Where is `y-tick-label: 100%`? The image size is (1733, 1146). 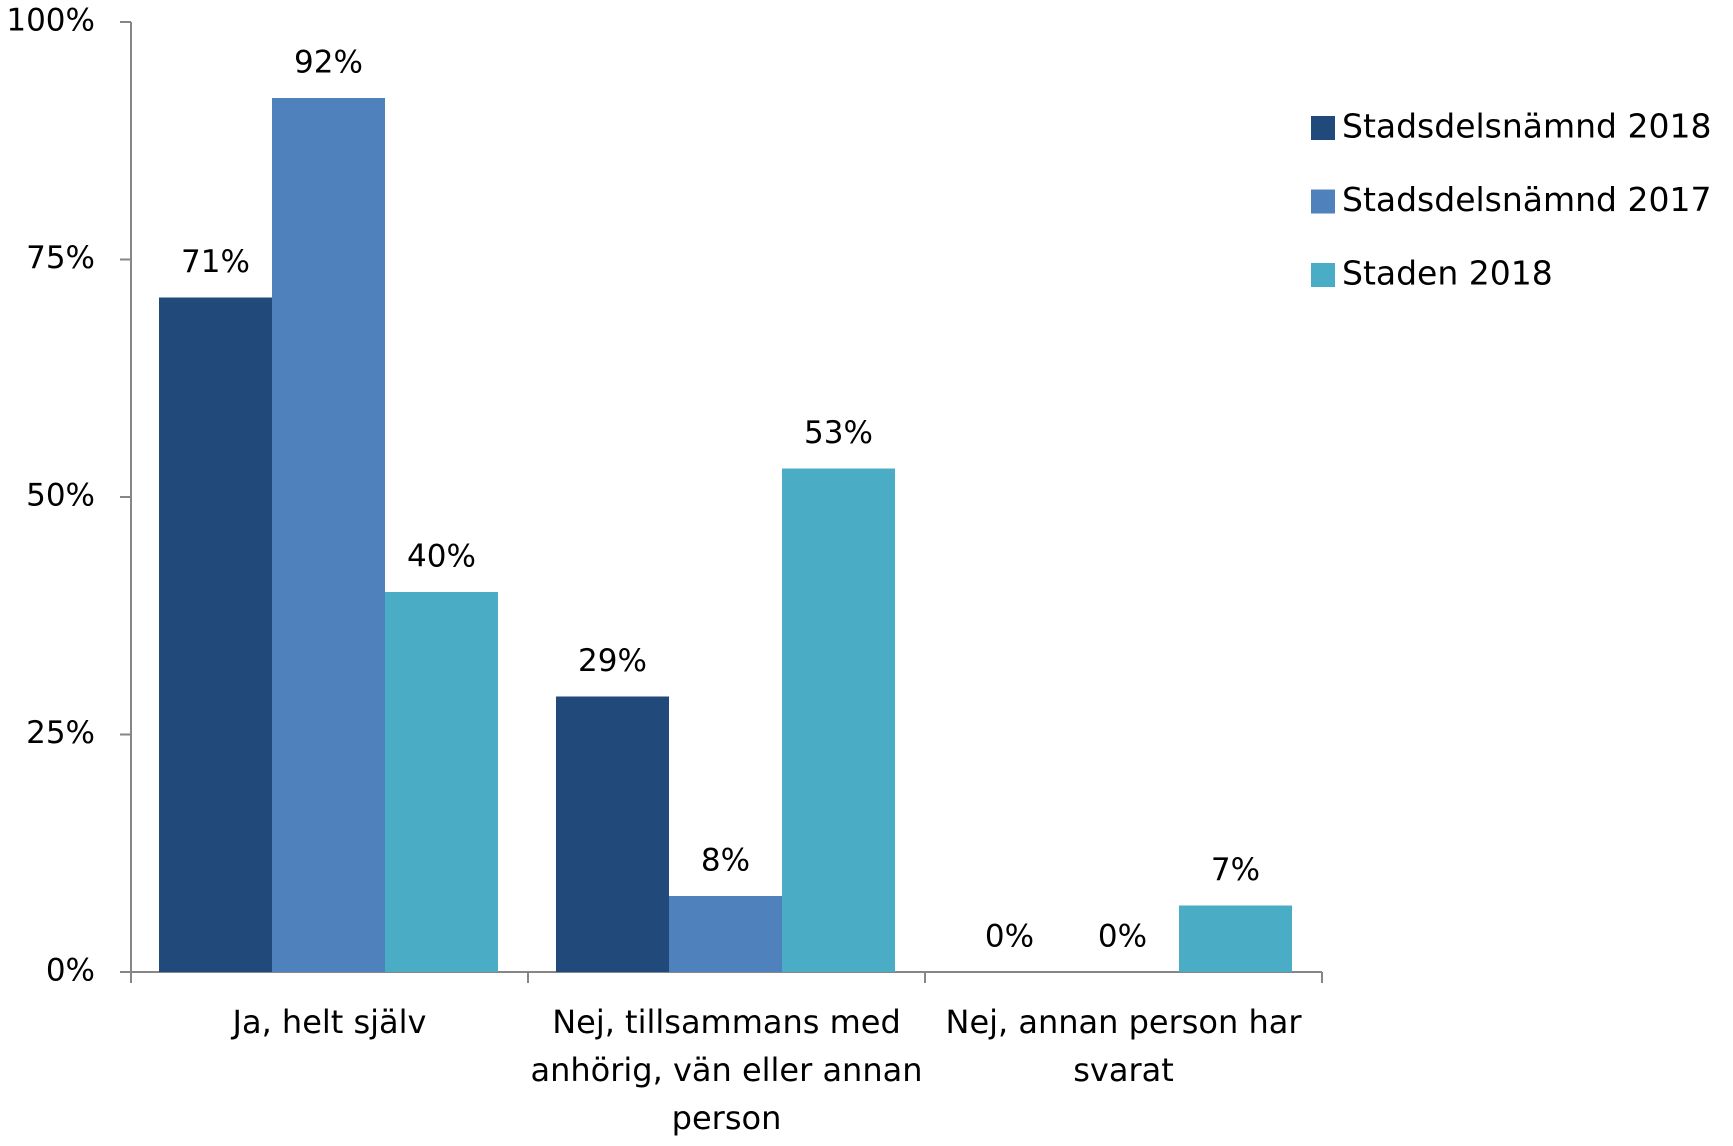 y-tick-label: 100% is located at coordinates (50, 21).